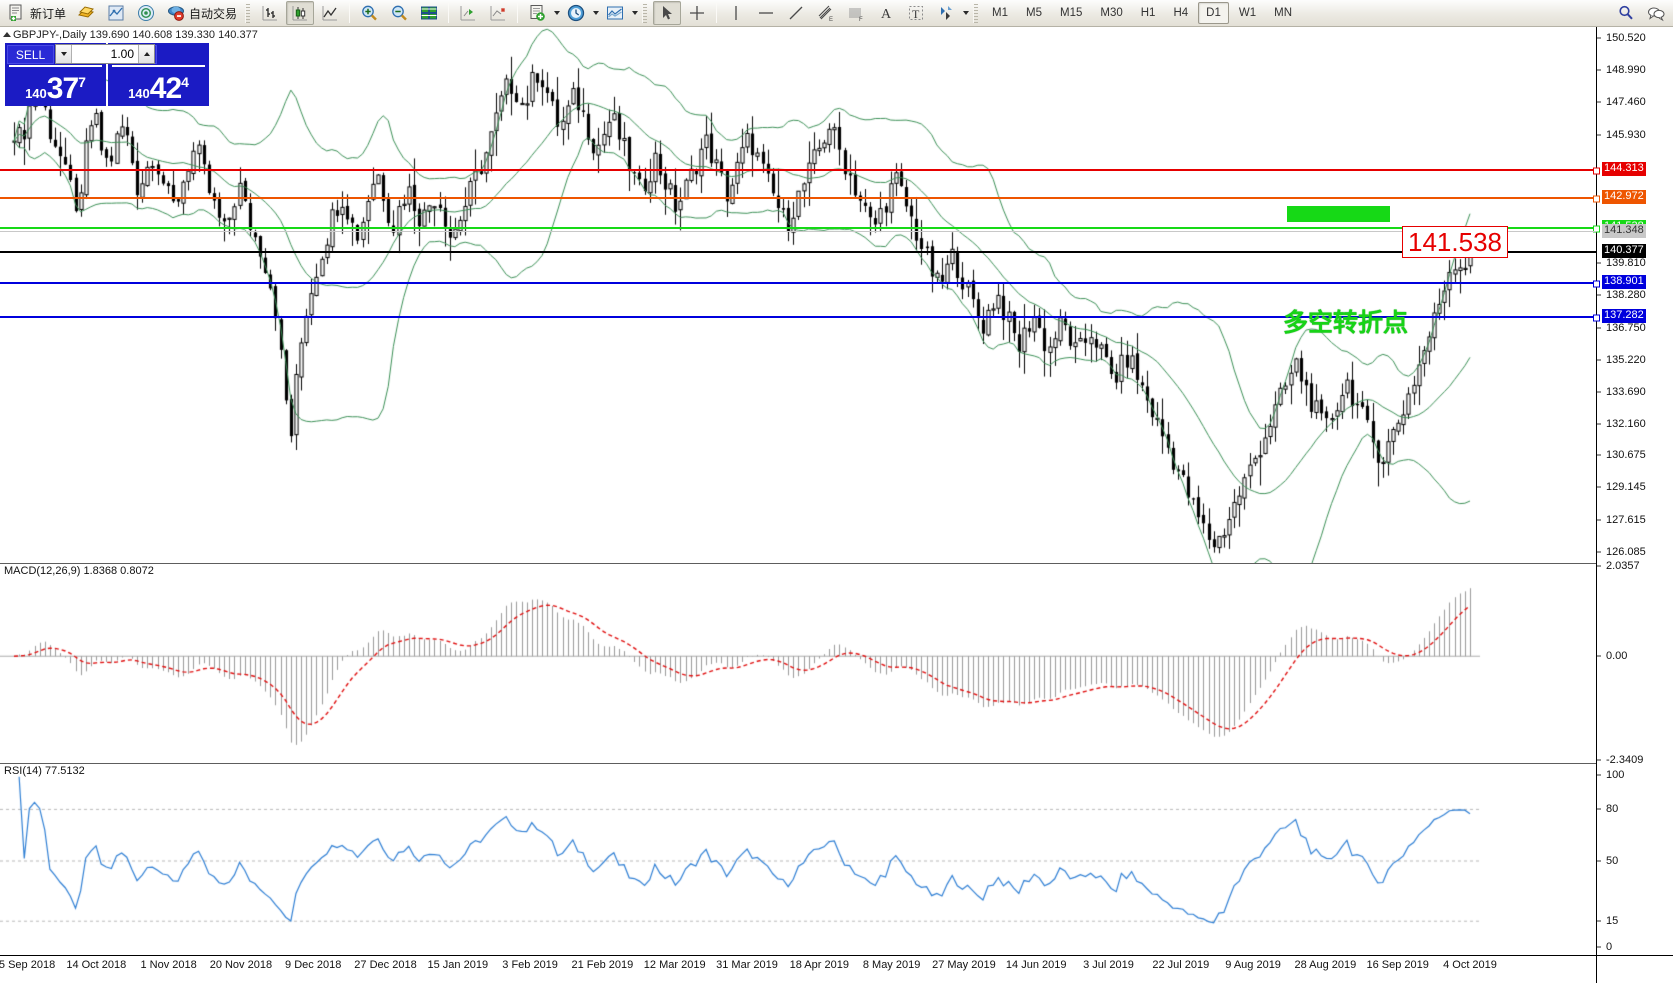 This screenshot has width=1673, height=983. What do you see at coordinates (429, 13) in the screenshot?
I see `tile-windows-button` at bounding box center [429, 13].